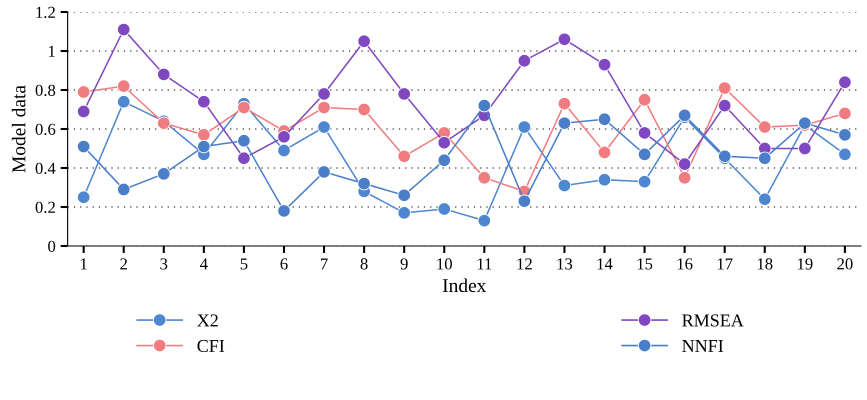  What do you see at coordinates (45, 208) in the screenshot?
I see `y-tick-label: 0.2` at bounding box center [45, 208].